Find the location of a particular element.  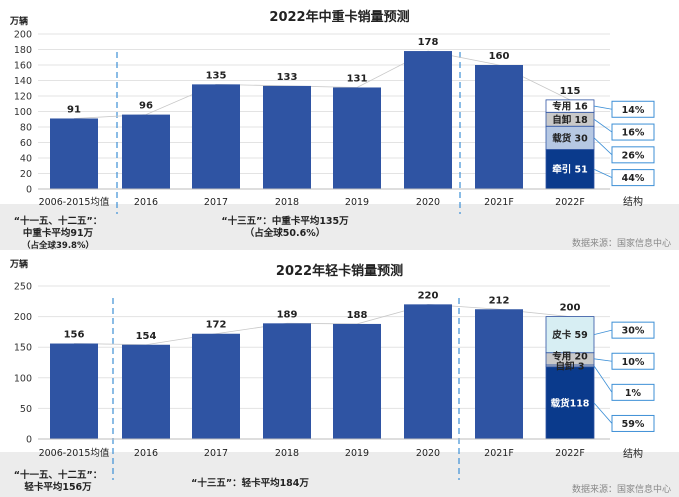

y-axis-unit: 万辆 is located at coordinates (19, 22).